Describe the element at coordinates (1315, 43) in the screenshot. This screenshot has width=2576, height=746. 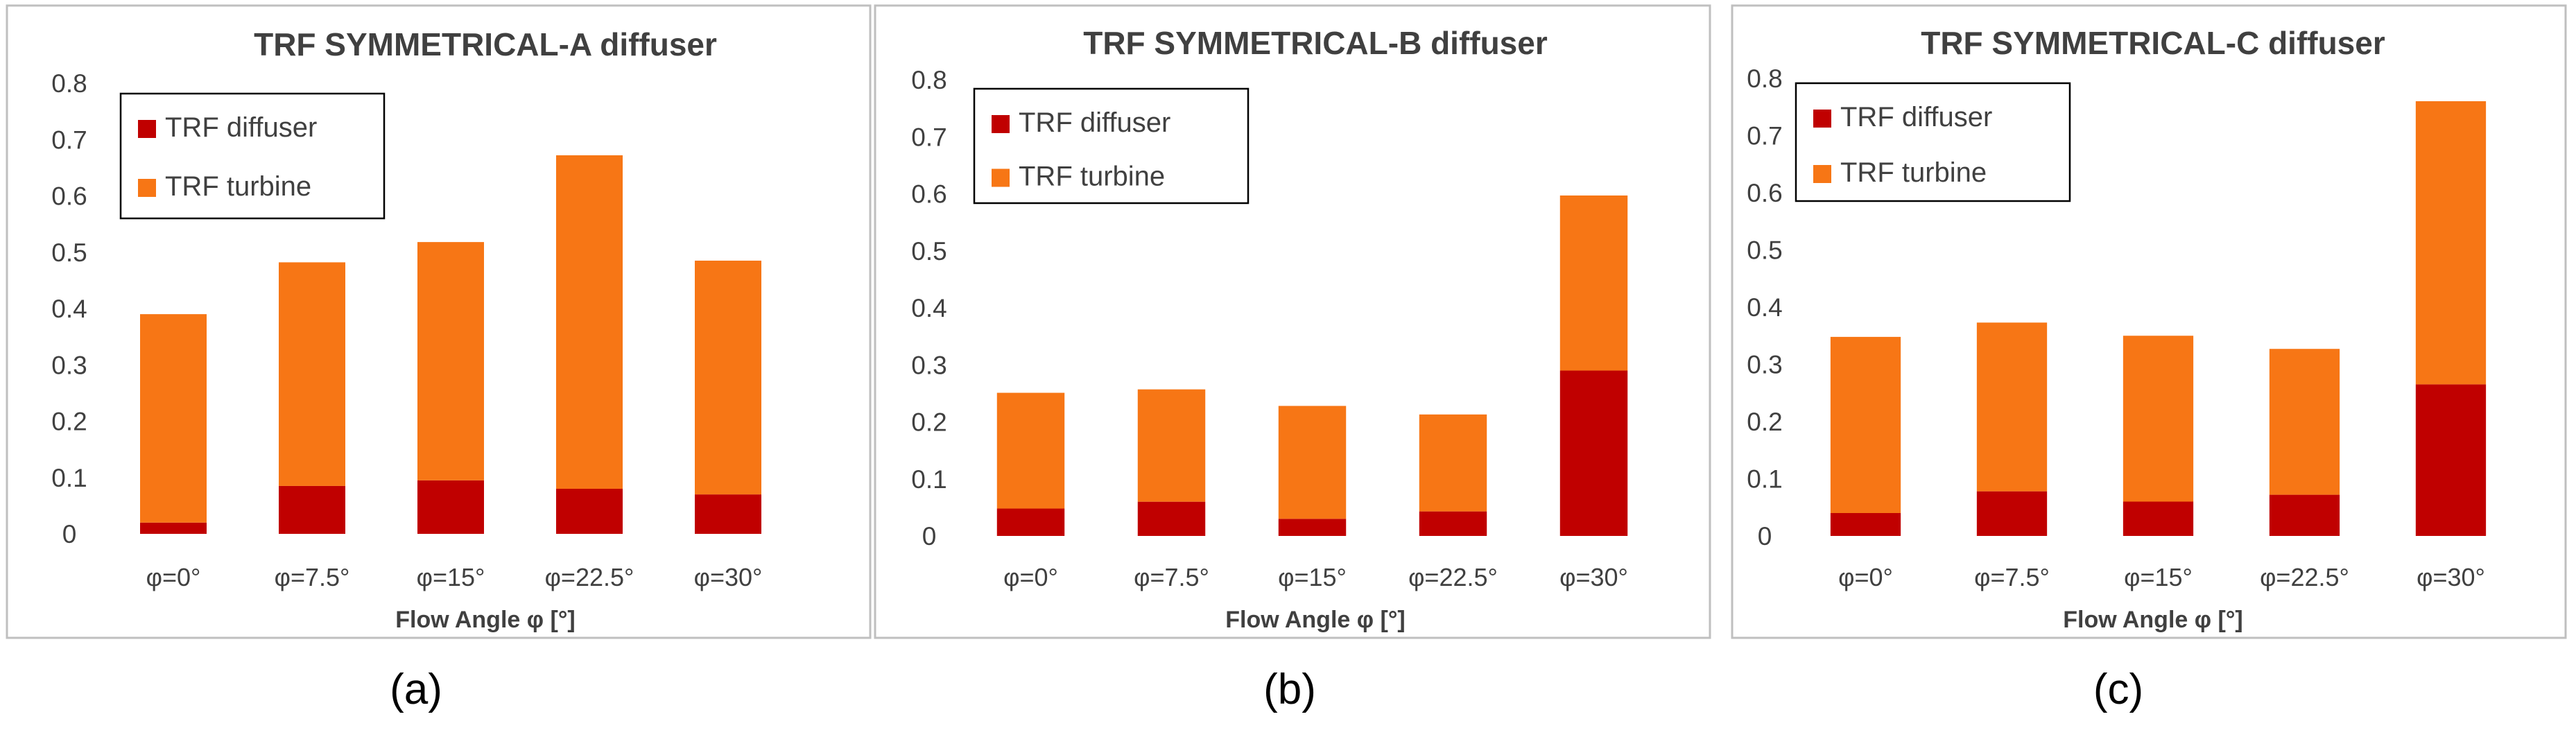
I see `chart-title: TRF SYMMETRICAL-B diffuser` at that location.